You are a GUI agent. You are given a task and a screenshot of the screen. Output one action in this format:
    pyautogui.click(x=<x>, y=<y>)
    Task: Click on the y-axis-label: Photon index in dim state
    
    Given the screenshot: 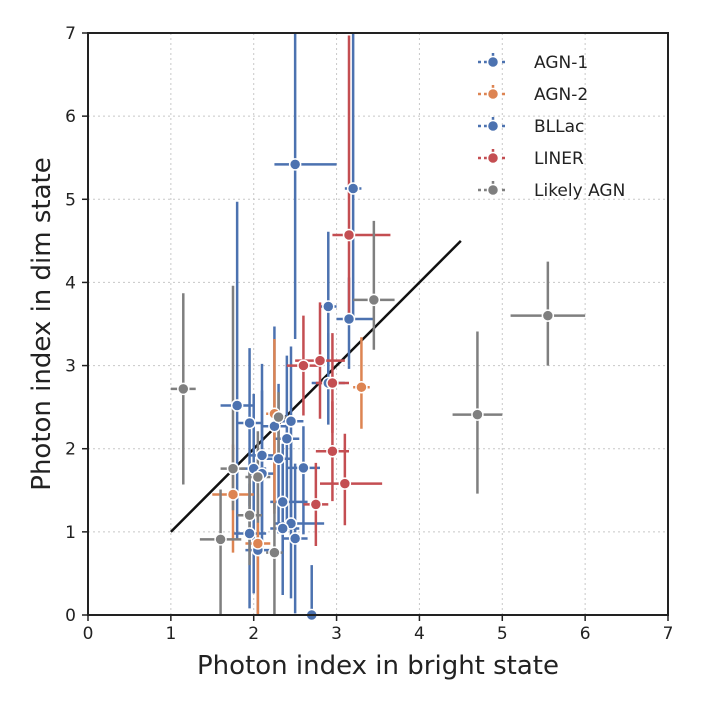 What is the action you would take?
    pyautogui.click(x=42, y=323)
    